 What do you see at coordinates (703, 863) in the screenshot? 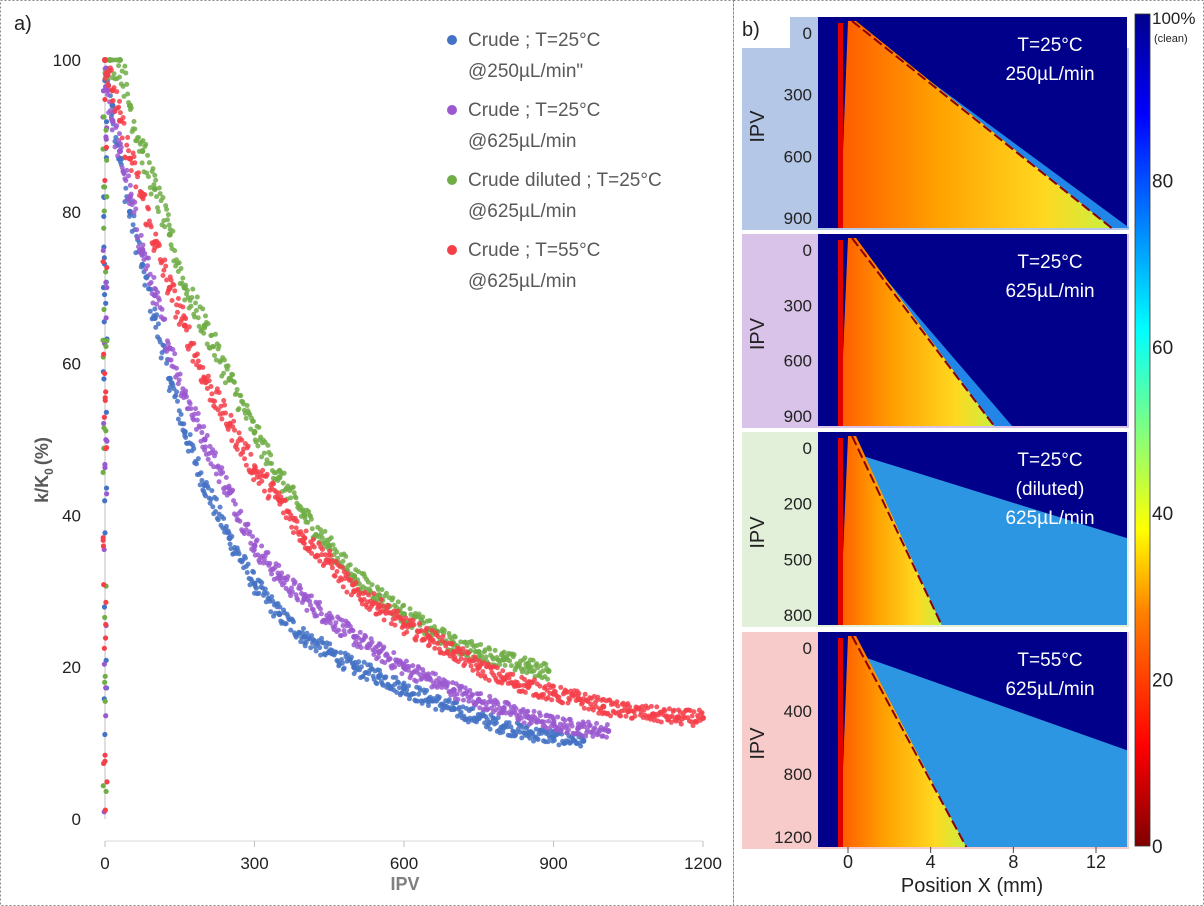
I see `x-tick-label: 1200` at bounding box center [703, 863].